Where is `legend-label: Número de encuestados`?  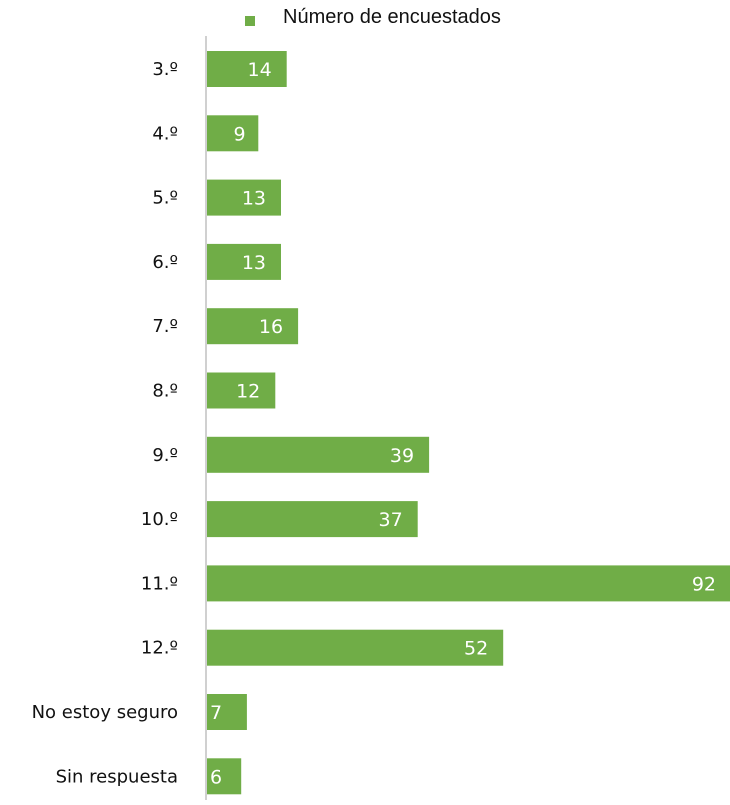 legend-label: Número de encuestados is located at coordinates (392, 17).